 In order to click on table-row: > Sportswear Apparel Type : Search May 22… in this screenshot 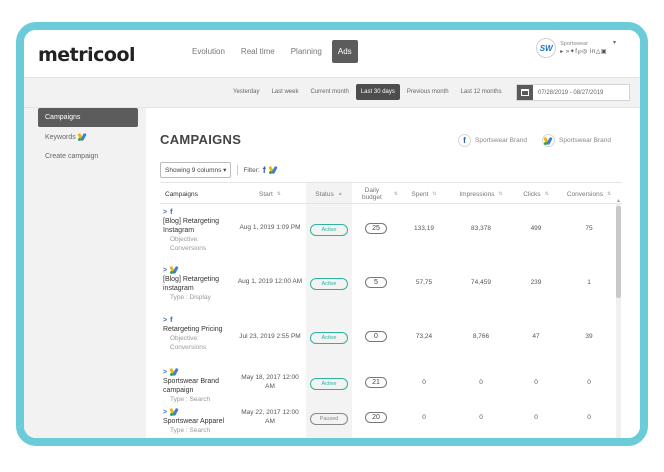, I will do `click(389, 422)`.